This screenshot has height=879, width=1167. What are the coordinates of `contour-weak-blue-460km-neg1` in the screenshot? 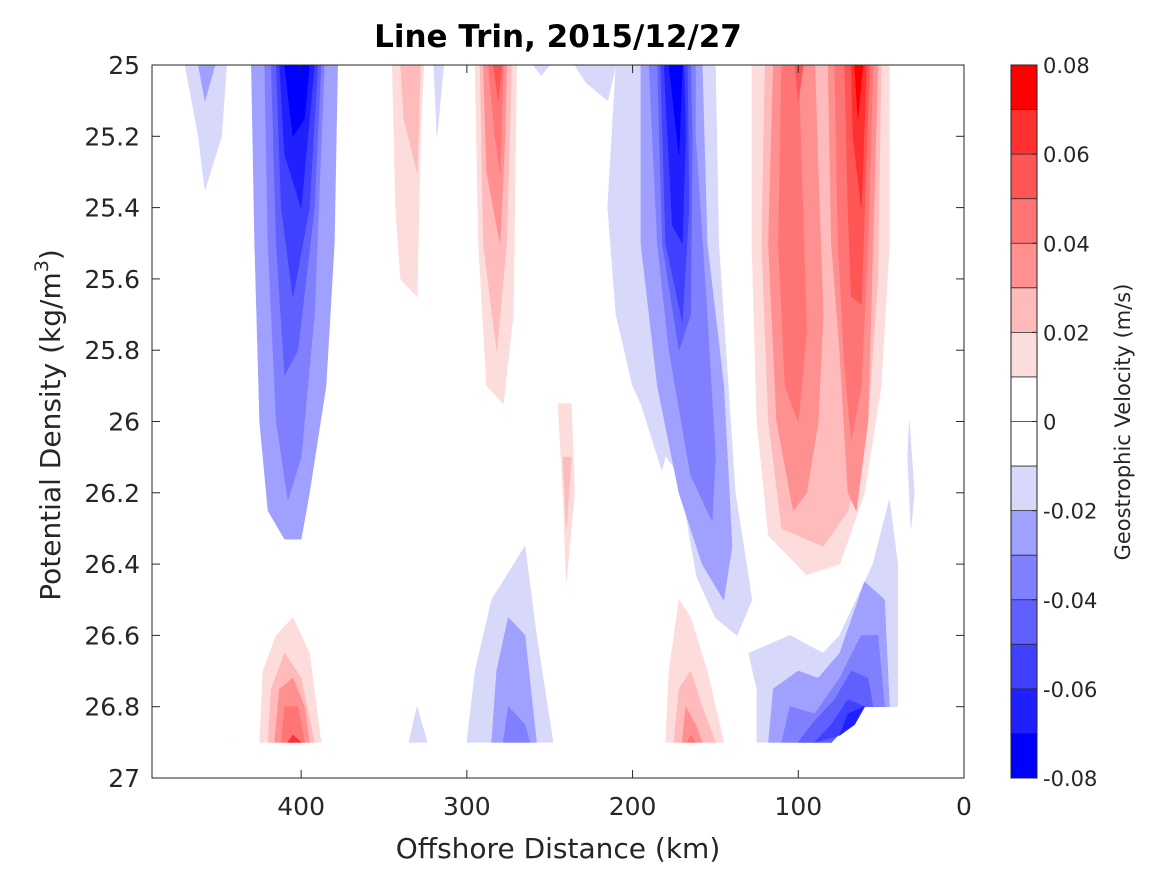 It's located at (205, 128).